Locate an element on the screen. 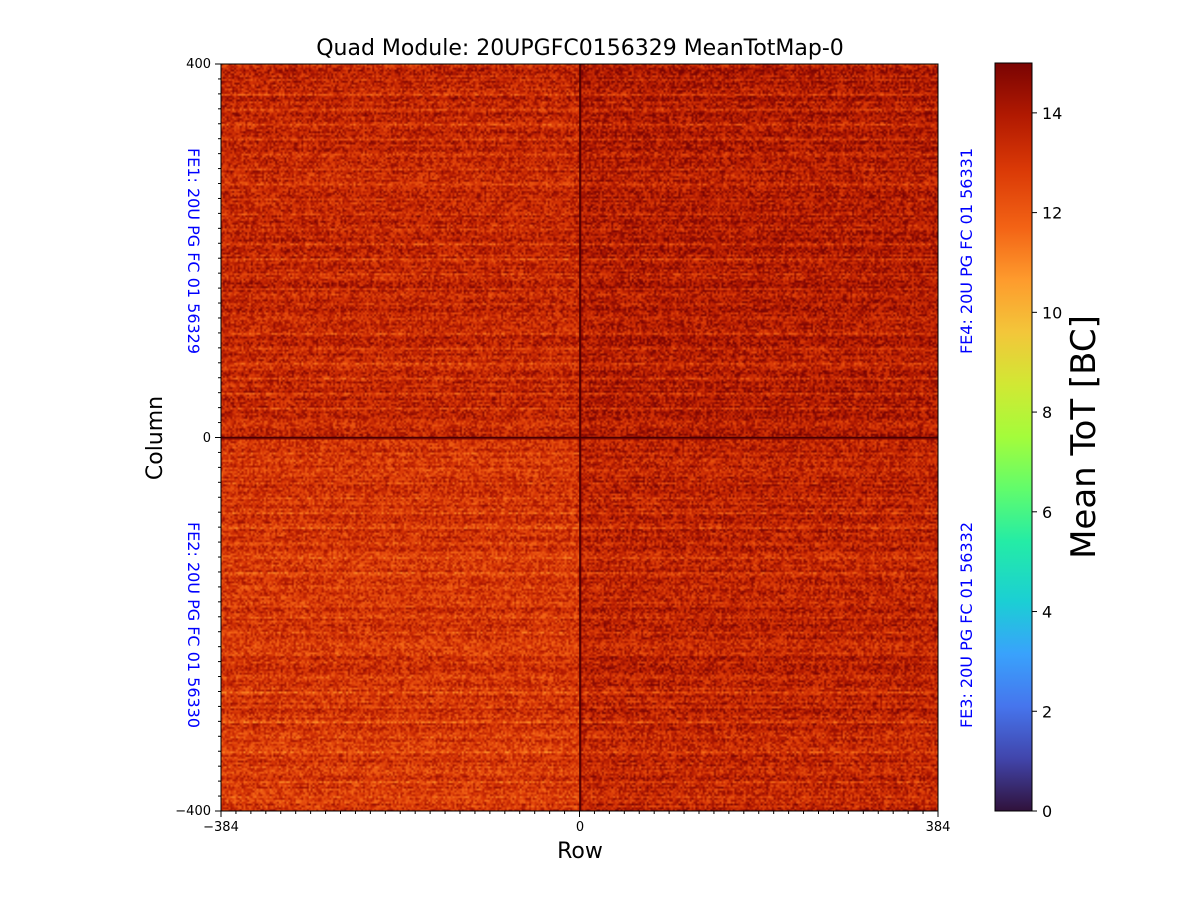 The image size is (1200, 900). colorbar-tick-label: 14 is located at coordinates (1052, 113).